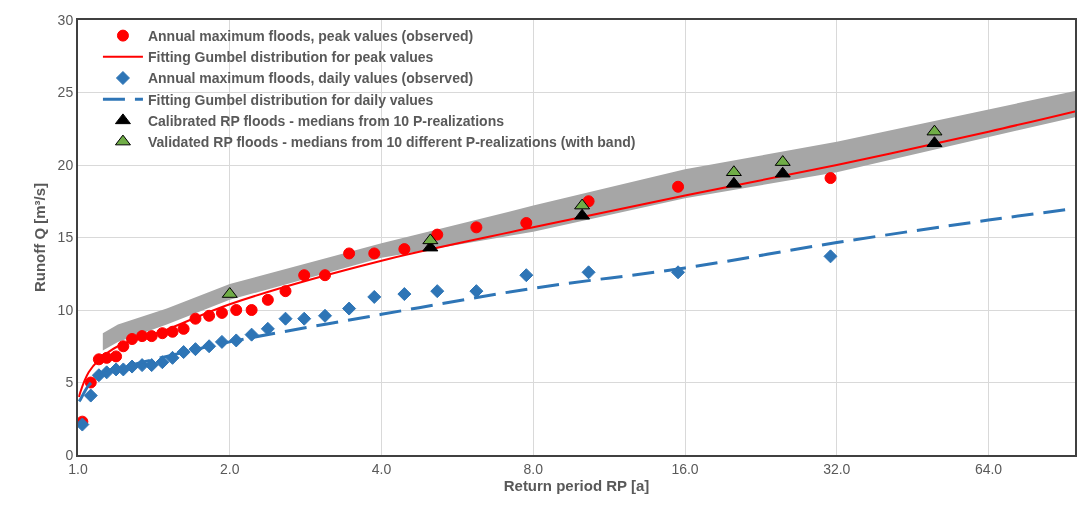  Describe the element at coordinates (290, 99) in the screenshot. I see `legend-label: Fitting Gumbel distribution for daily values` at that location.